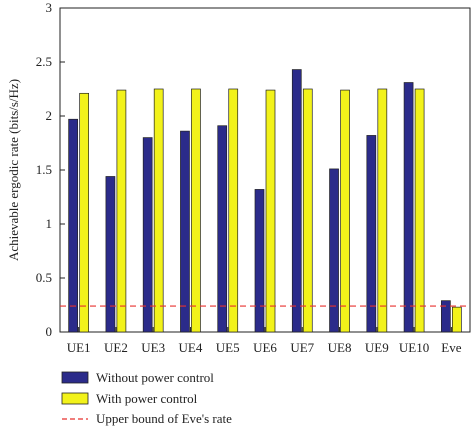  What do you see at coordinates (233, 210) in the screenshot?
I see `bar-with-power-control-ue5` at bounding box center [233, 210].